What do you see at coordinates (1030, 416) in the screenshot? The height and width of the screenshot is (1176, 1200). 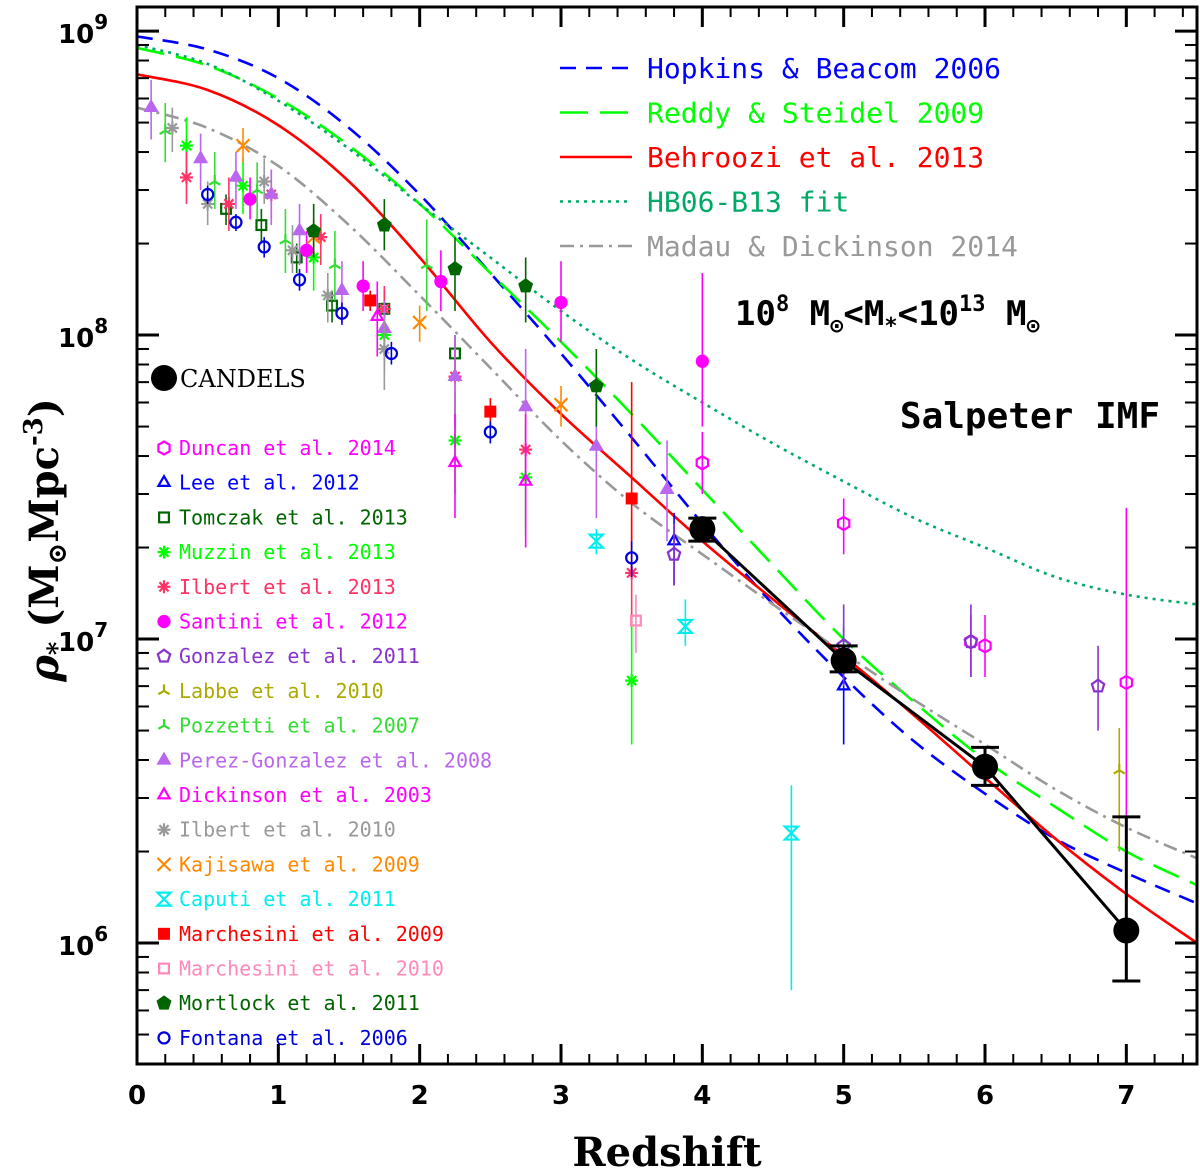 I see `imf-annotation: Salpeter IMF` at bounding box center [1030, 416].